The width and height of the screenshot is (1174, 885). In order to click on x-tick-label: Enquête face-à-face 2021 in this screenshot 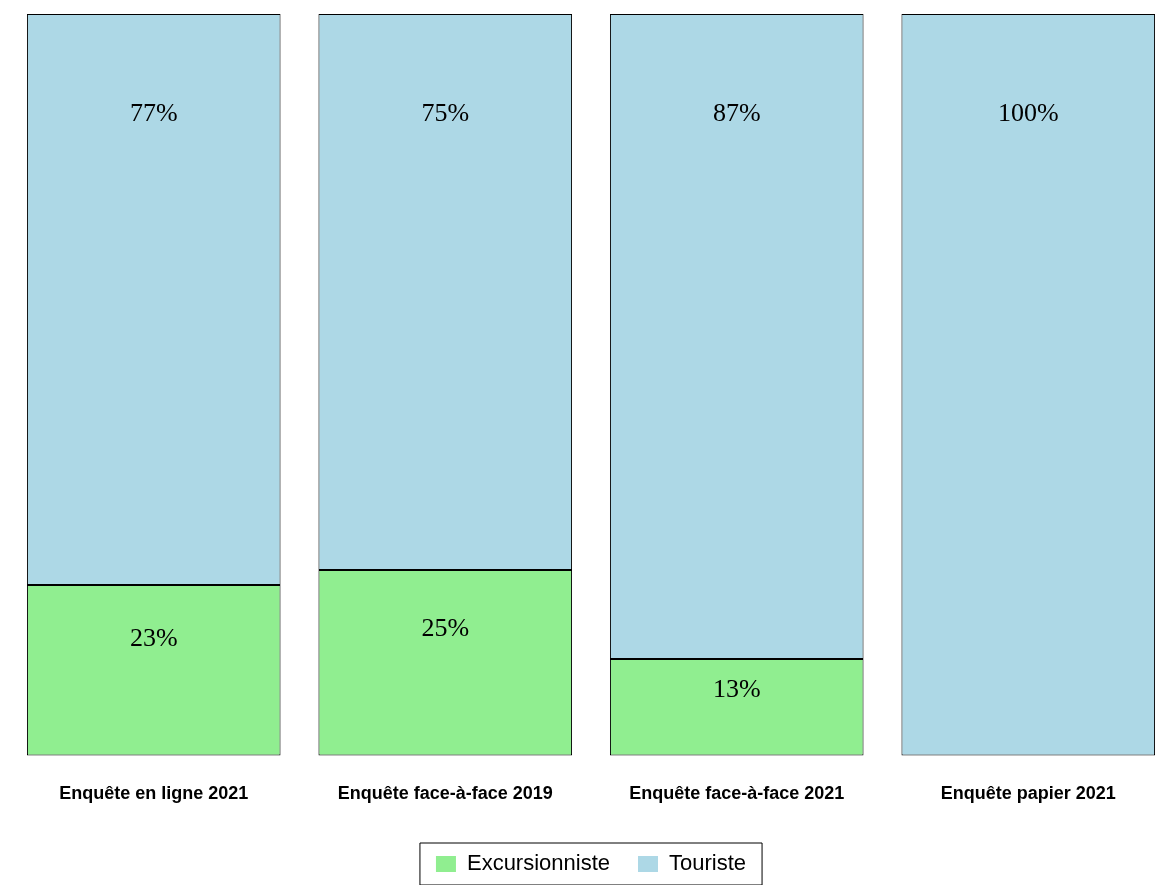, I will do `click(737, 793)`.